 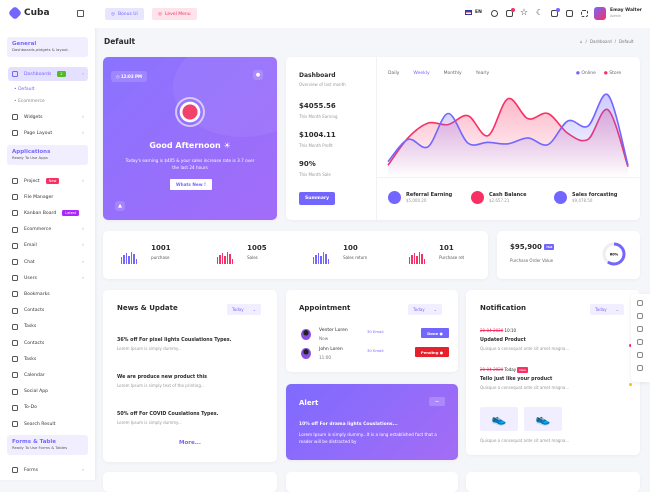 What do you see at coordinates (510, 12) in the screenshot?
I see `bell-icon` at bounding box center [510, 12].